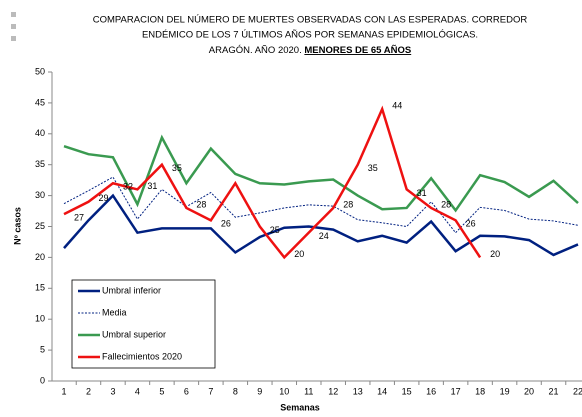 Image resolution: width=582 pixels, height=417 pixels. What do you see at coordinates (259, 391) in the screenshot?
I see `x-tick-label: 9` at bounding box center [259, 391].